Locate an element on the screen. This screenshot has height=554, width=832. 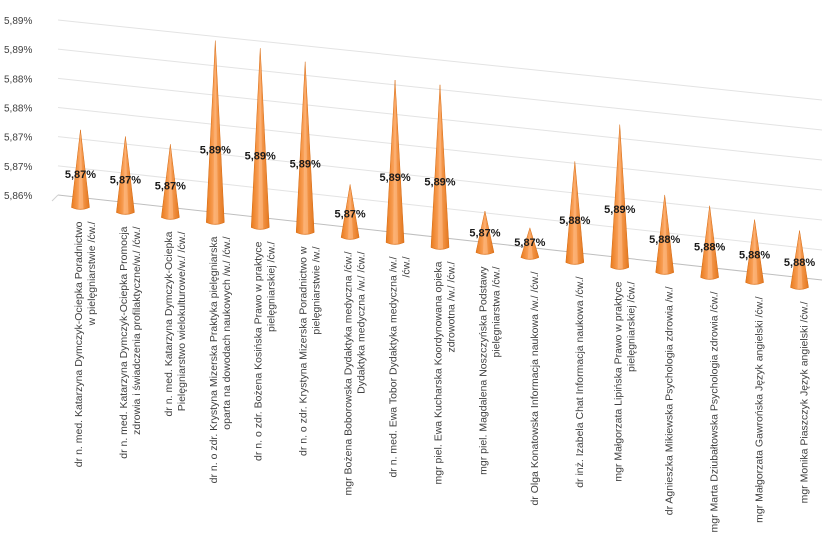
y-tick-label: 5,86% is located at coordinates (18, 196).